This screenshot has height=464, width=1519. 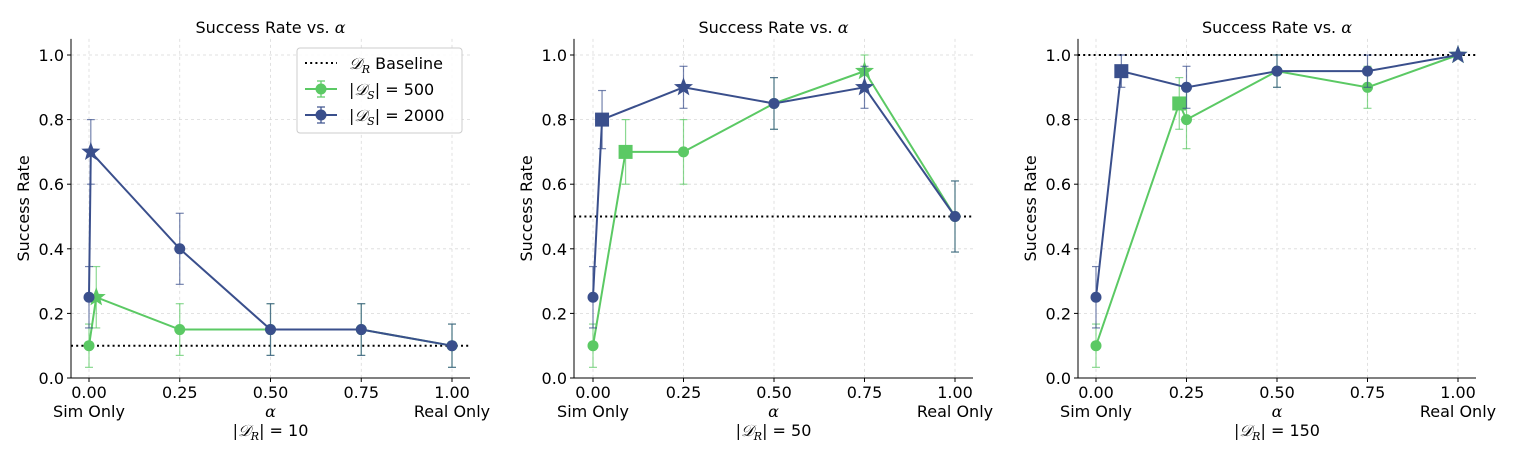 I want to click on subplot-caption: |𝒟R| = 150, so click(x=1277, y=432).